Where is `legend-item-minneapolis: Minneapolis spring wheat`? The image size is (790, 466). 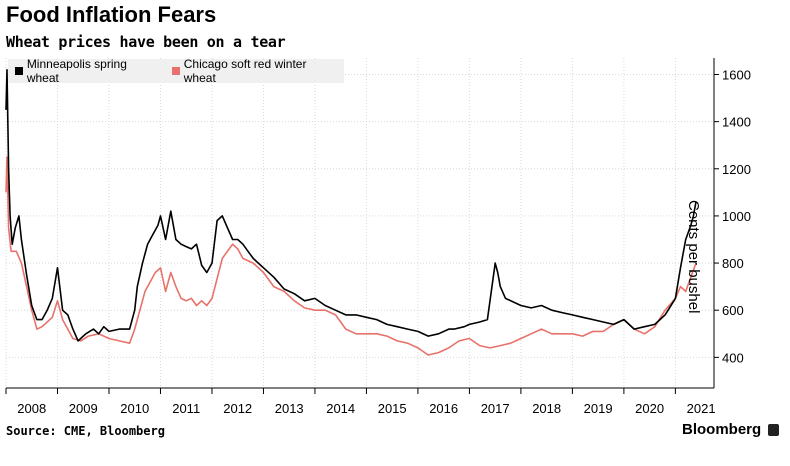 legend-item-minneapolis: Minneapolis spring wheat is located at coordinates (87, 71).